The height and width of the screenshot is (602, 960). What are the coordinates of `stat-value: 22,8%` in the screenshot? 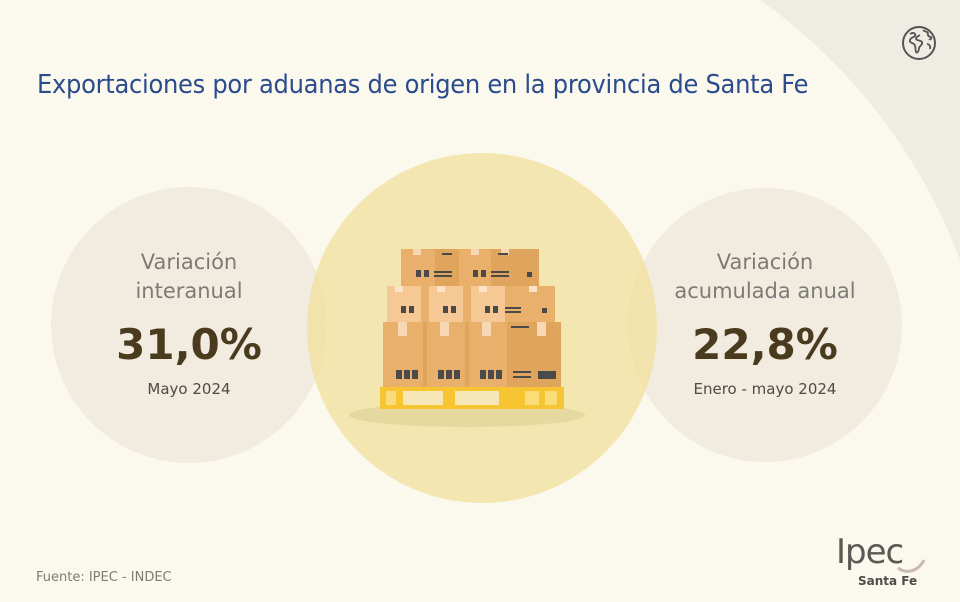 It's located at (765, 344).